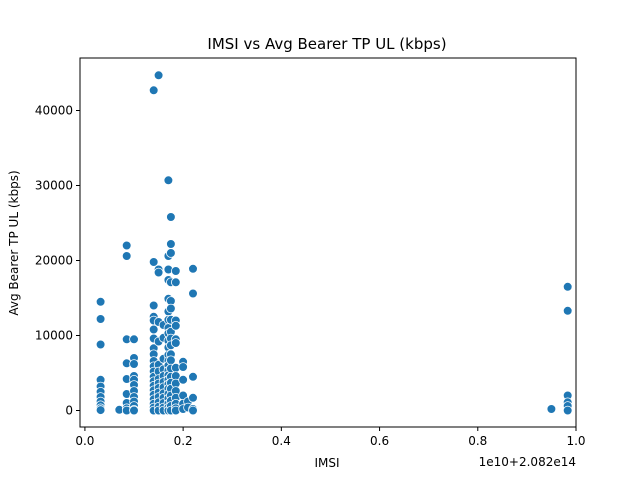  What do you see at coordinates (84, 441) in the screenshot?
I see `x-tick-label: 0.0` at bounding box center [84, 441].